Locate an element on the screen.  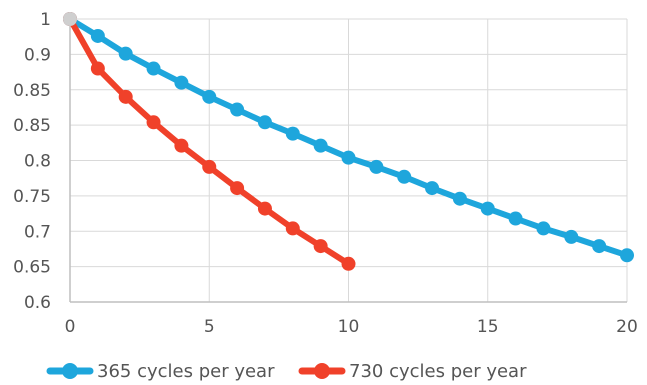
y-tick-label: 0.8 is located at coordinates (37, 162).